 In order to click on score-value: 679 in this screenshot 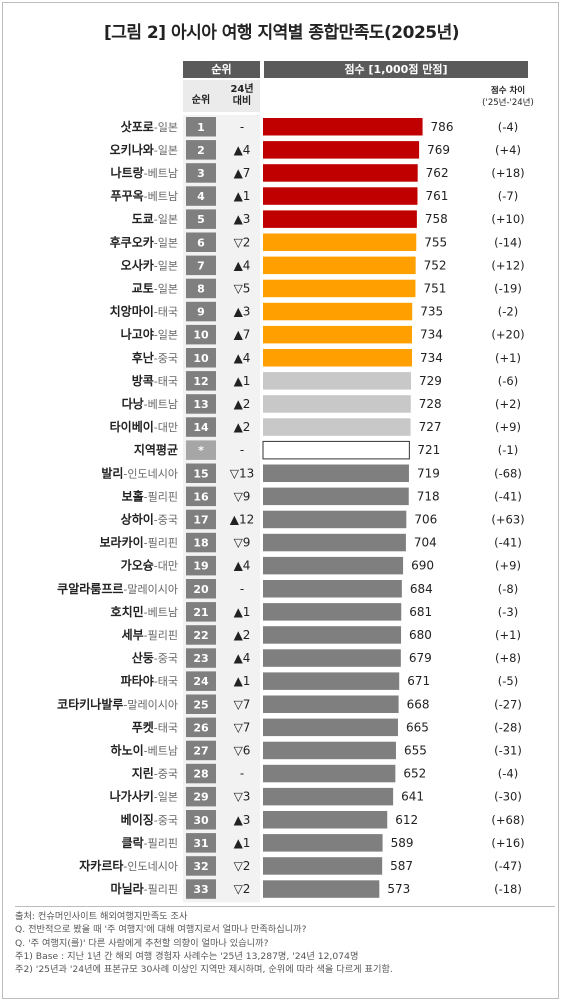, I will do `click(420, 658)`.